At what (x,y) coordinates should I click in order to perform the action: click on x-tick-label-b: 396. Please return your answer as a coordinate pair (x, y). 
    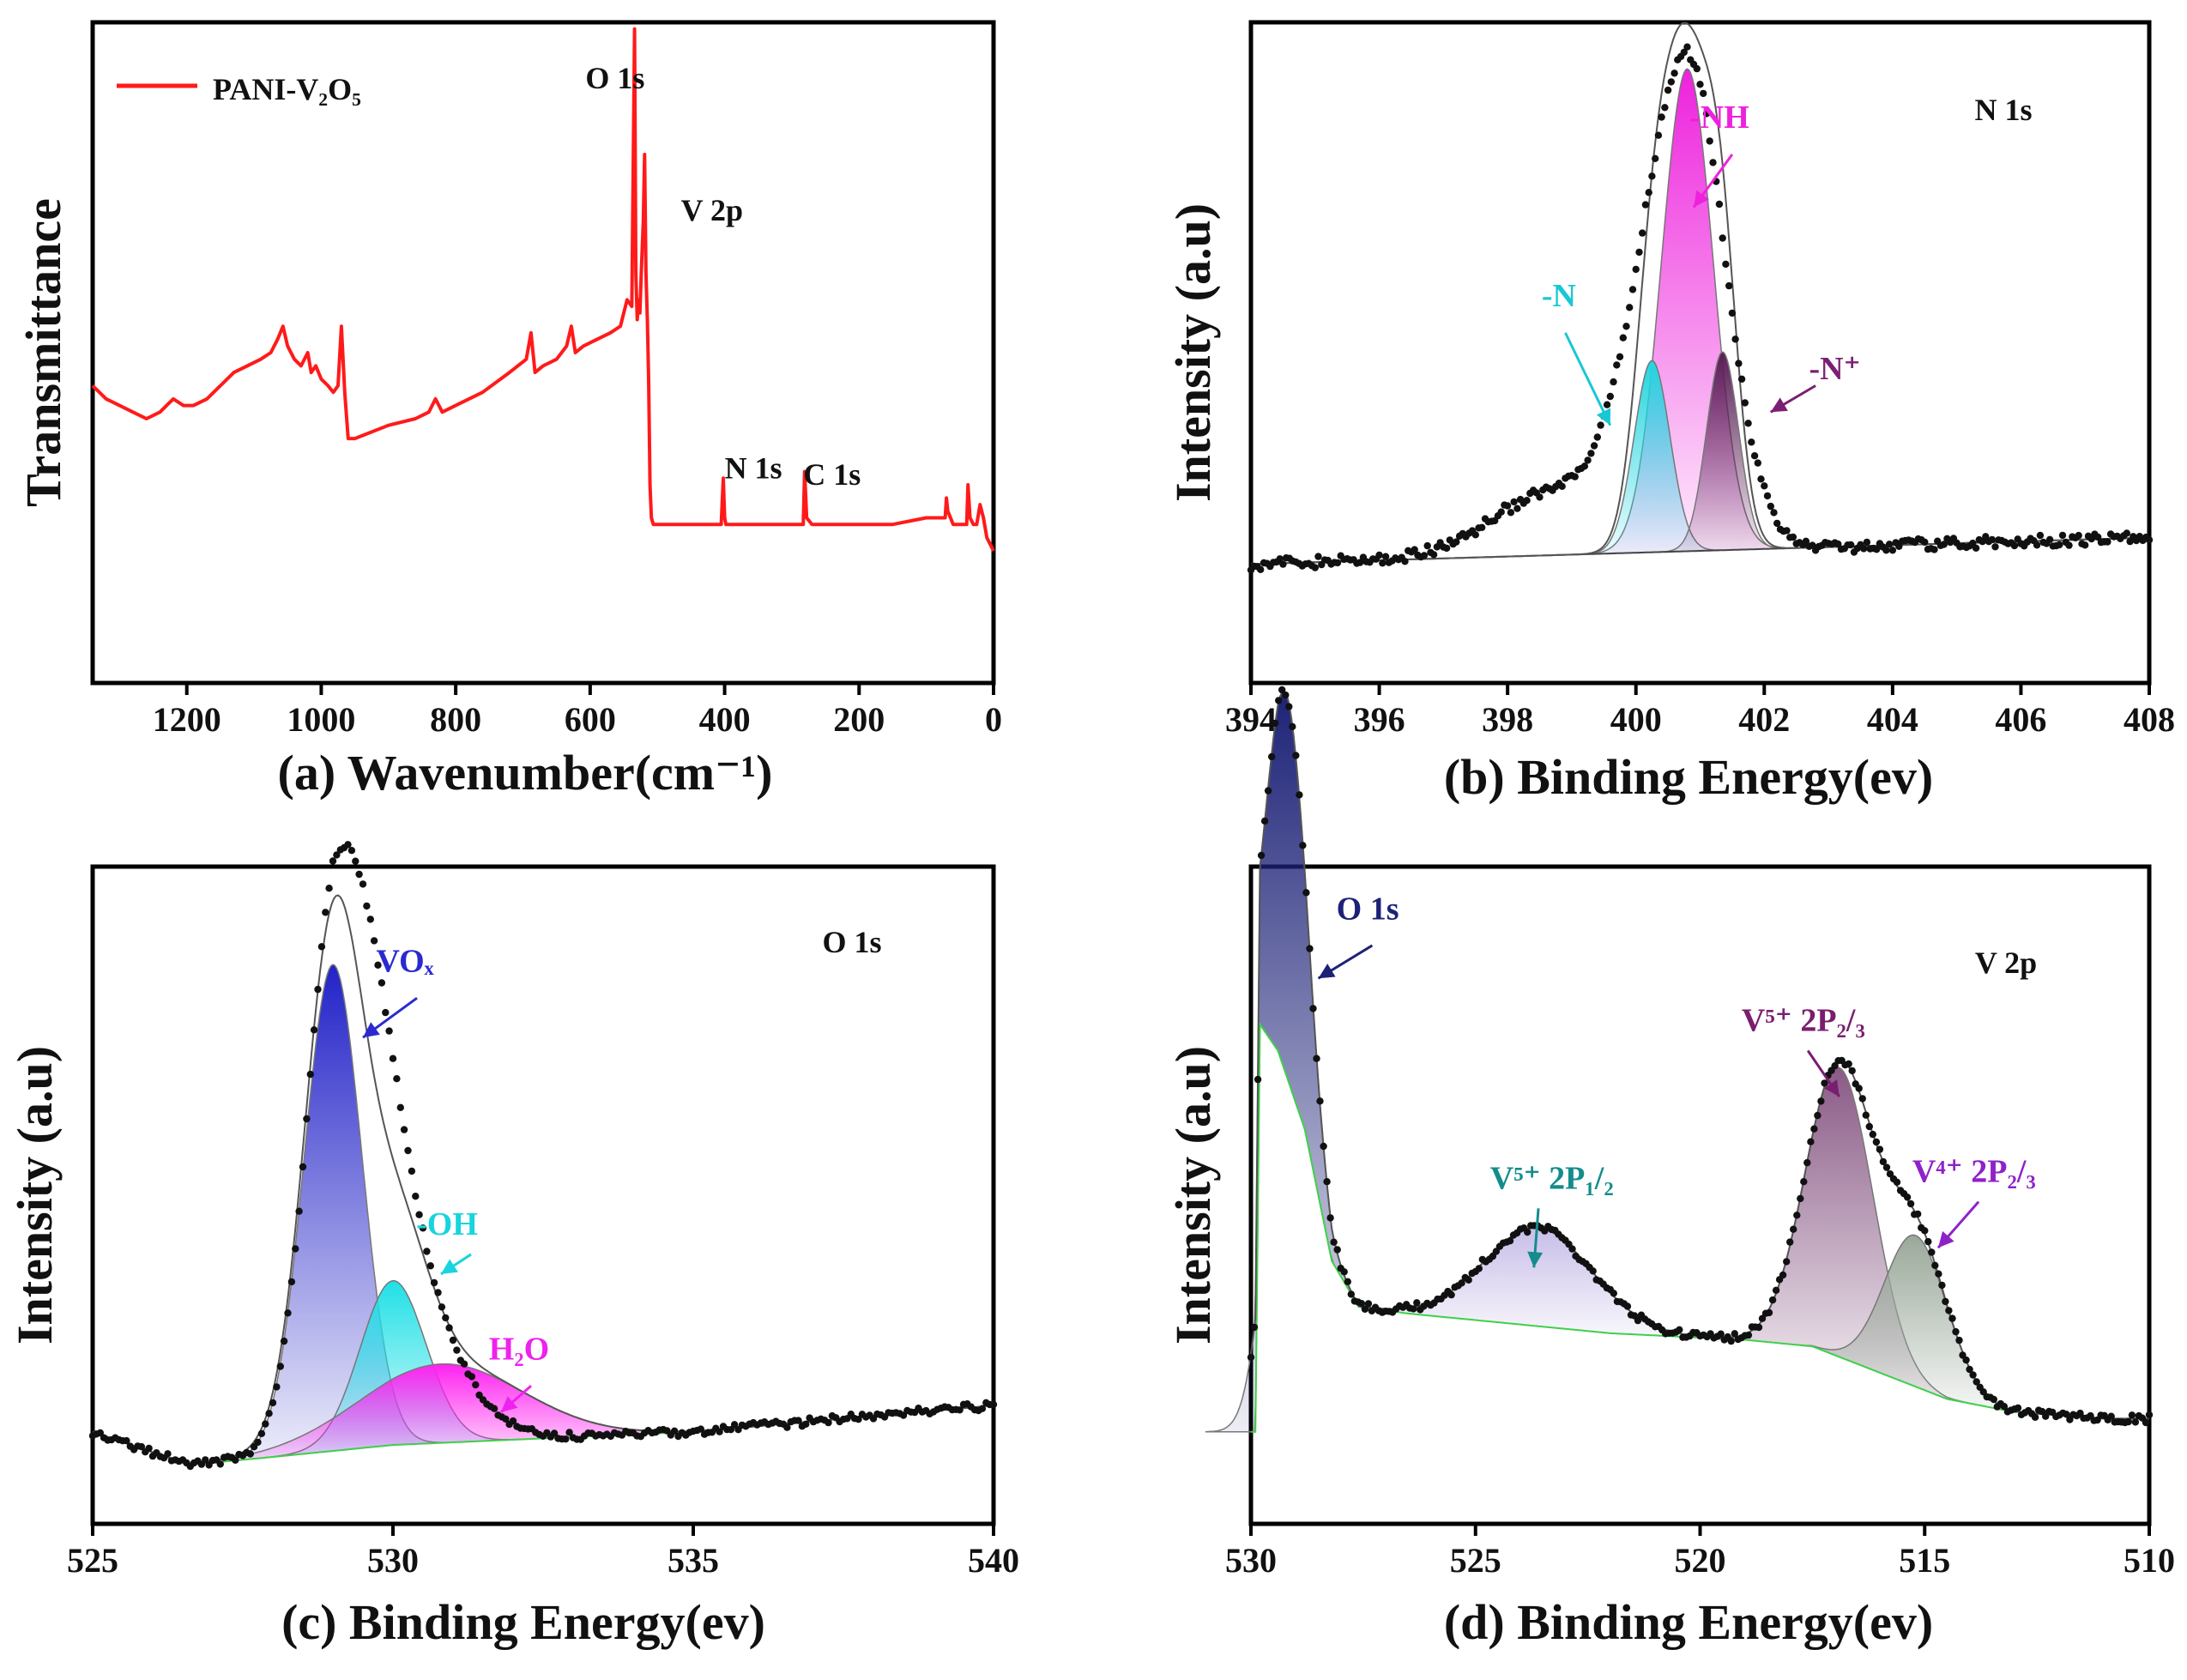
    Looking at the image, I should click on (1379, 719).